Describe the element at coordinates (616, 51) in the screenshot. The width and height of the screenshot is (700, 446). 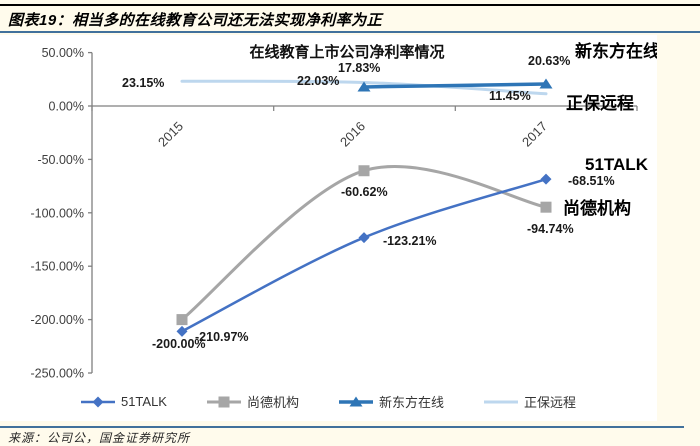
I see `series-annotation-label: 新东方在线` at that location.